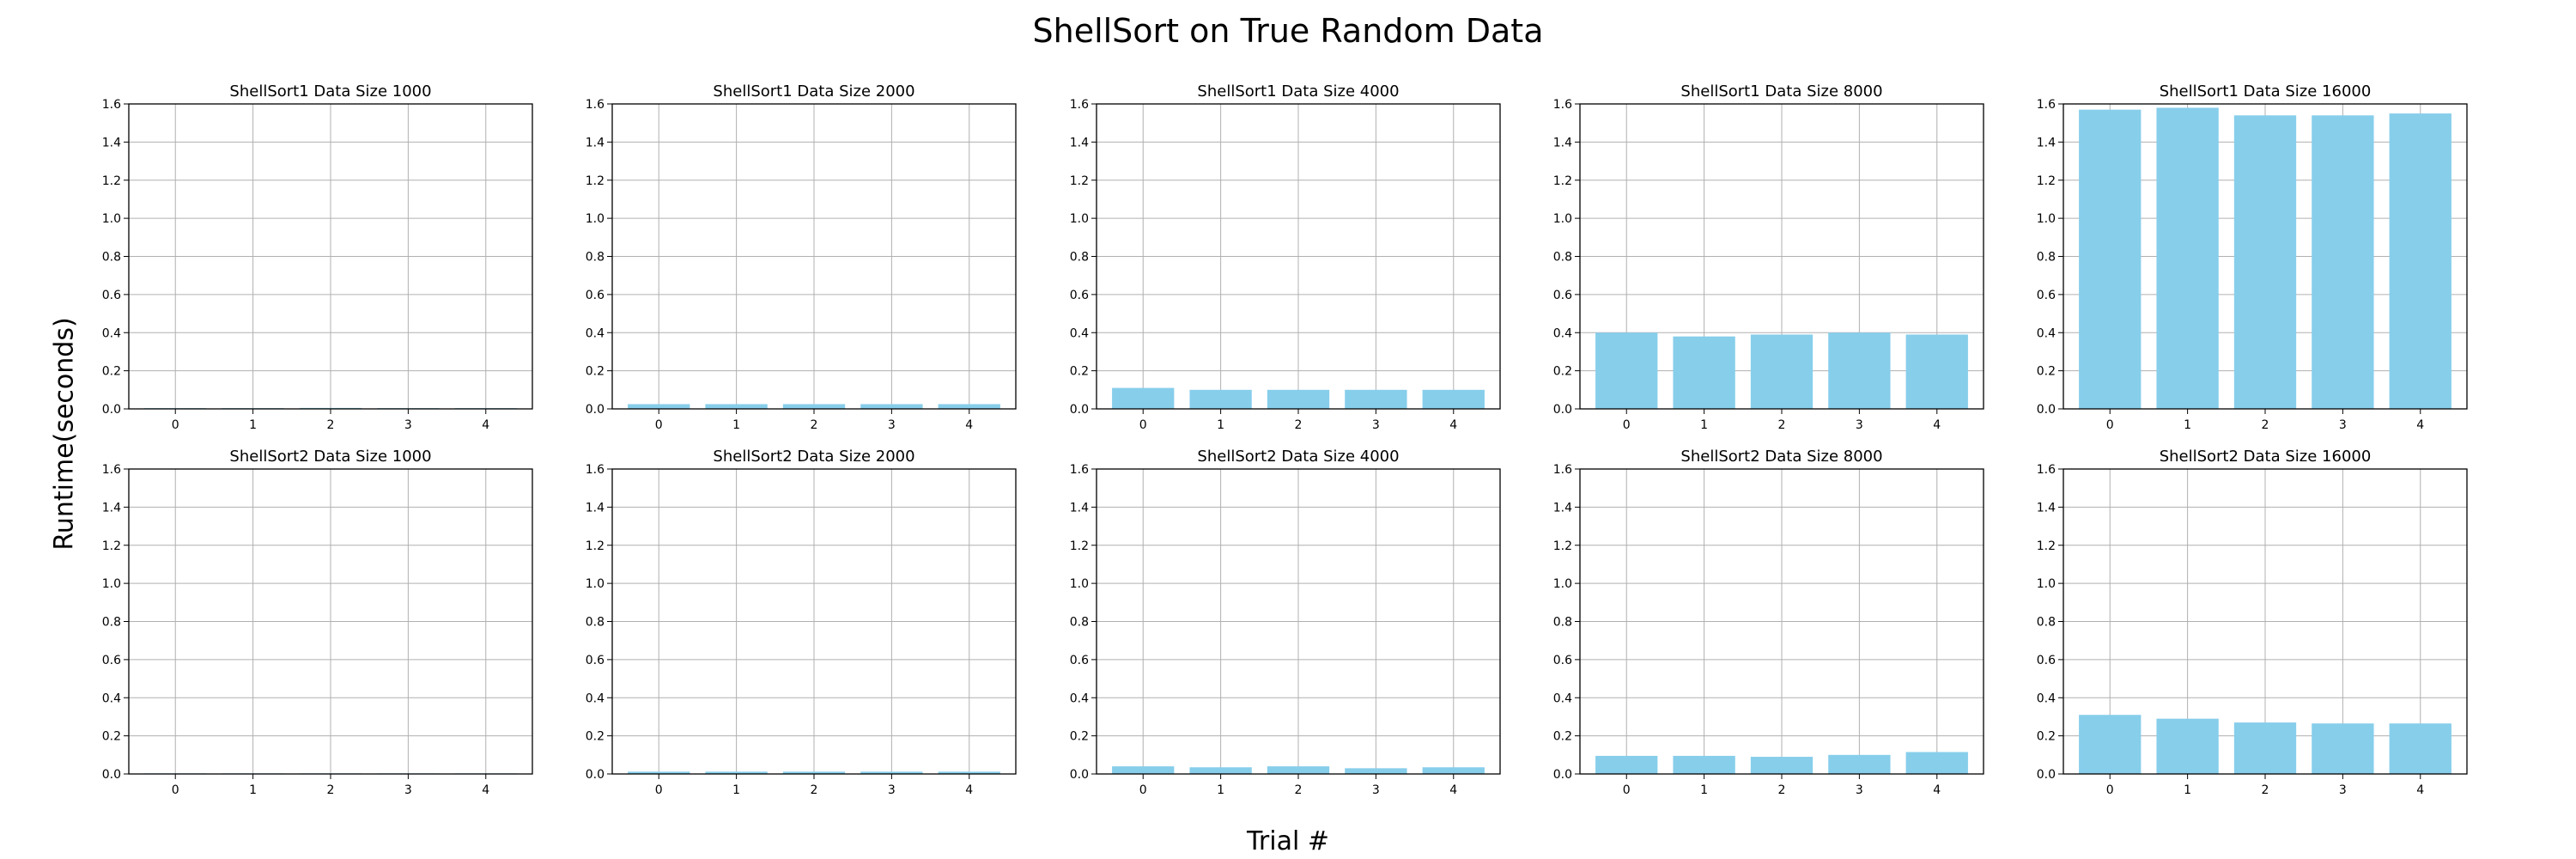 The height and width of the screenshot is (859, 2576). What do you see at coordinates (2266, 92) in the screenshot?
I see `subplot-title: ShellSort1 Data Size 16000` at bounding box center [2266, 92].